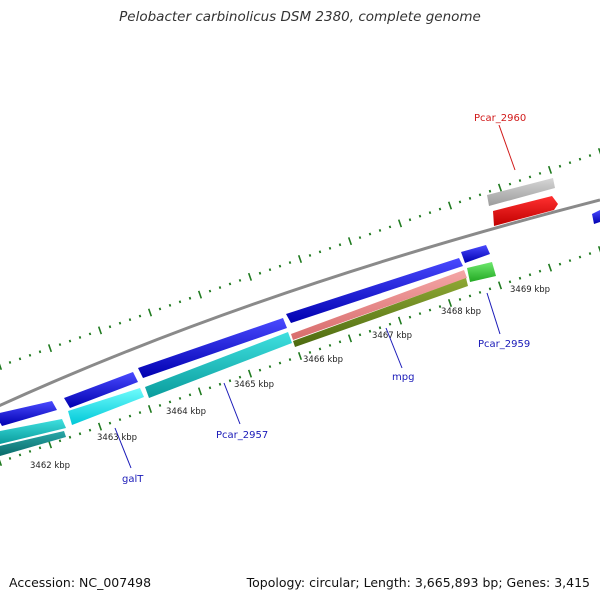  What do you see at coordinates (106, 406) in the screenshot?
I see `feature-reverse-cds-galT` at bounding box center [106, 406].